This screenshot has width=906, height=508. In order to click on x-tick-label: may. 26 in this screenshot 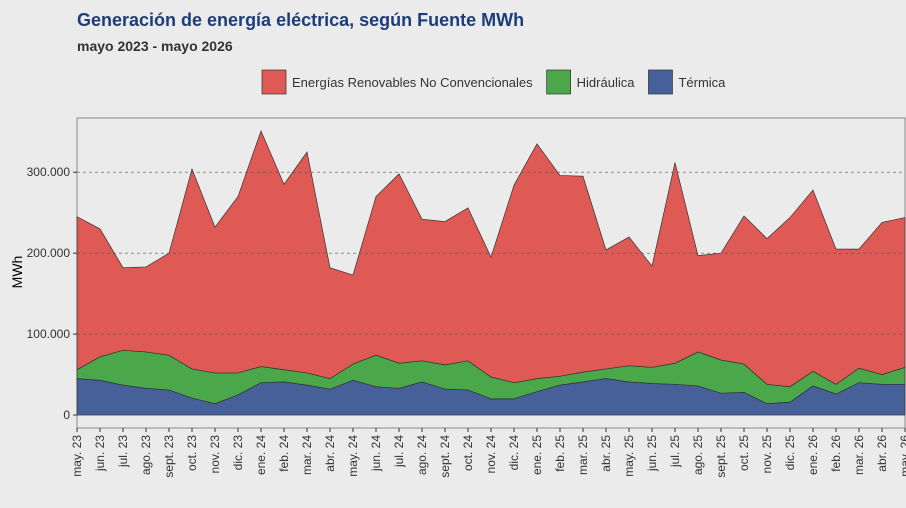, I will do `click(902, 456)`.